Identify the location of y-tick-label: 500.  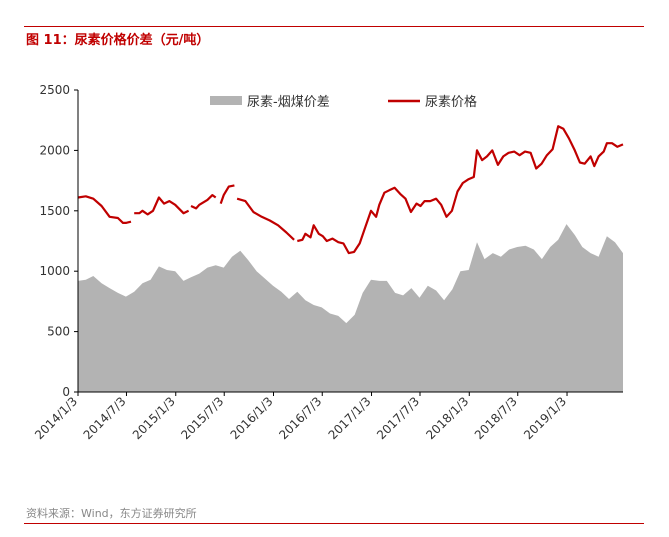
(58, 332).